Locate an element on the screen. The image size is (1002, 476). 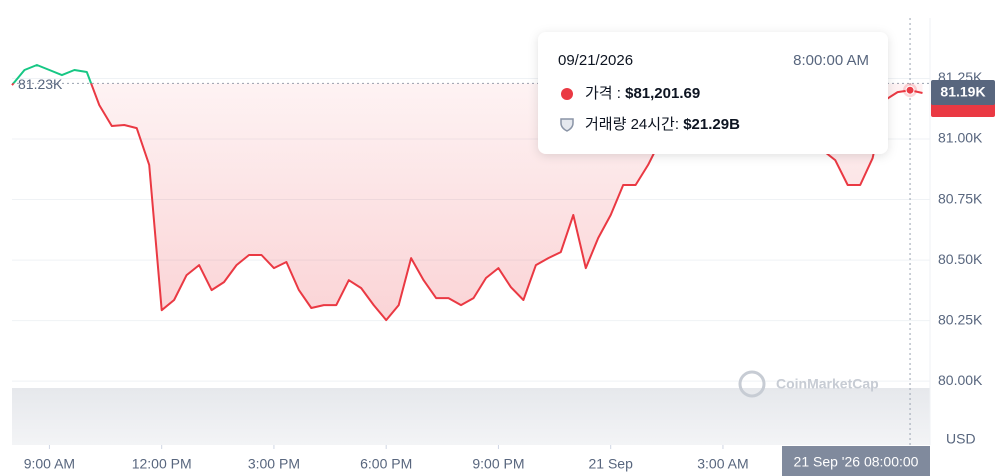
hover-x-label: 21 Sep '26 08:00:00 is located at coordinates (856, 462).